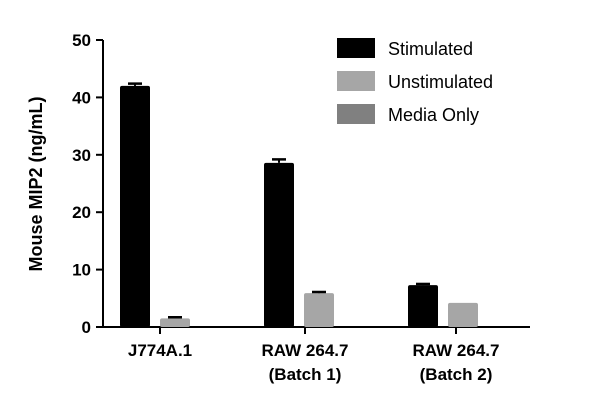  What do you see at coordinates (81, 40) in the screenshot?
I see `y-tick-label: 50` at bounding box center [81, 40].